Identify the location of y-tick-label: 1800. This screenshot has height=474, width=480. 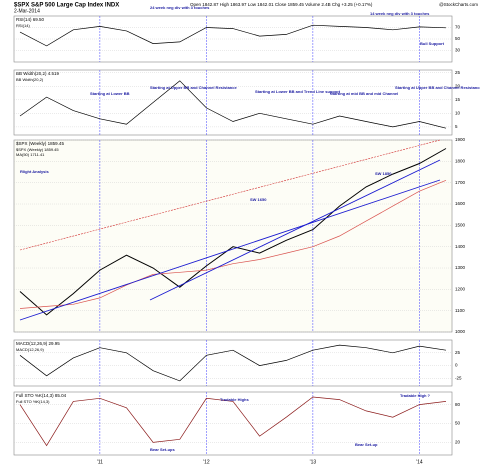
(460, 161).